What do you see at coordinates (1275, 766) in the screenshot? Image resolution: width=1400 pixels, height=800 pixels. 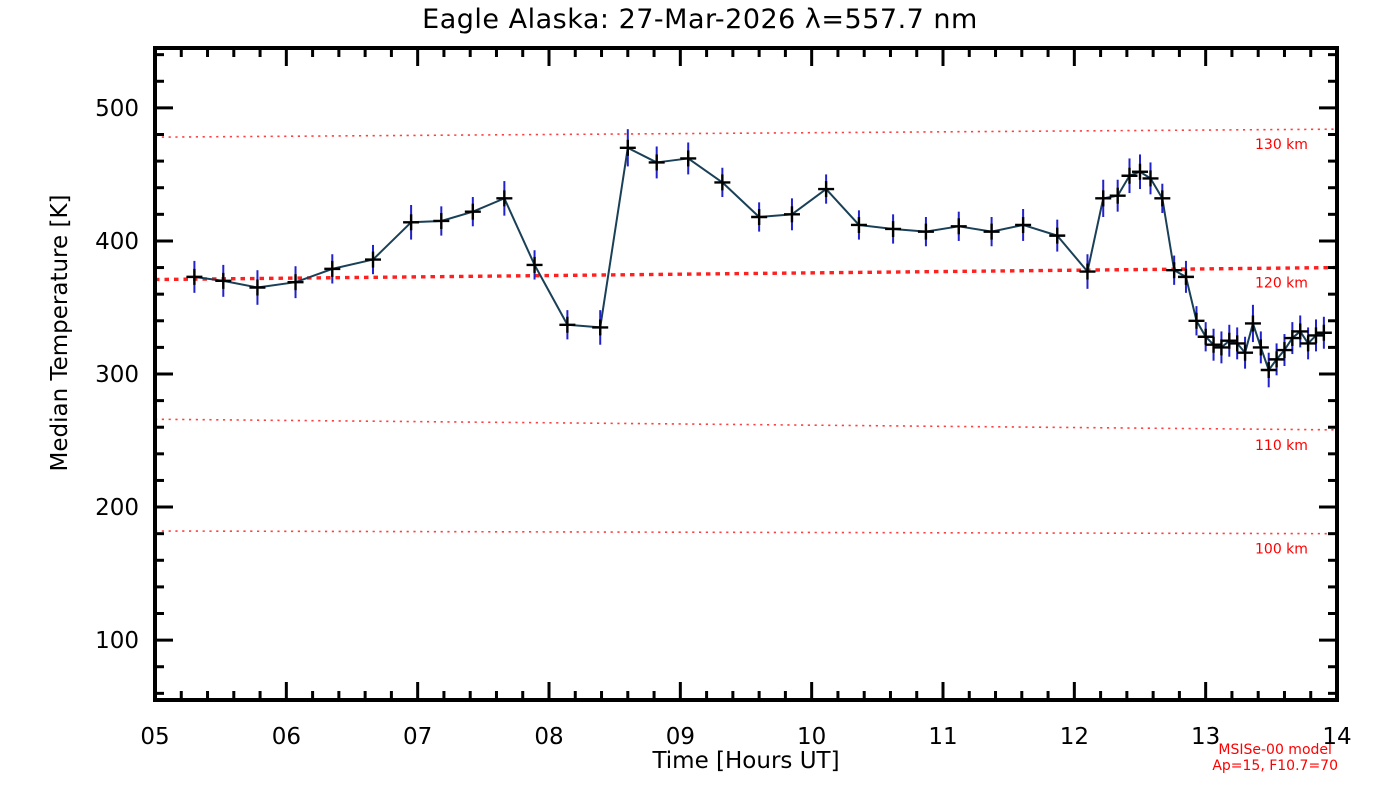 I see `model-annotation-line2: Ap=15, F10.7=70` at bounding box center [1275, 766].